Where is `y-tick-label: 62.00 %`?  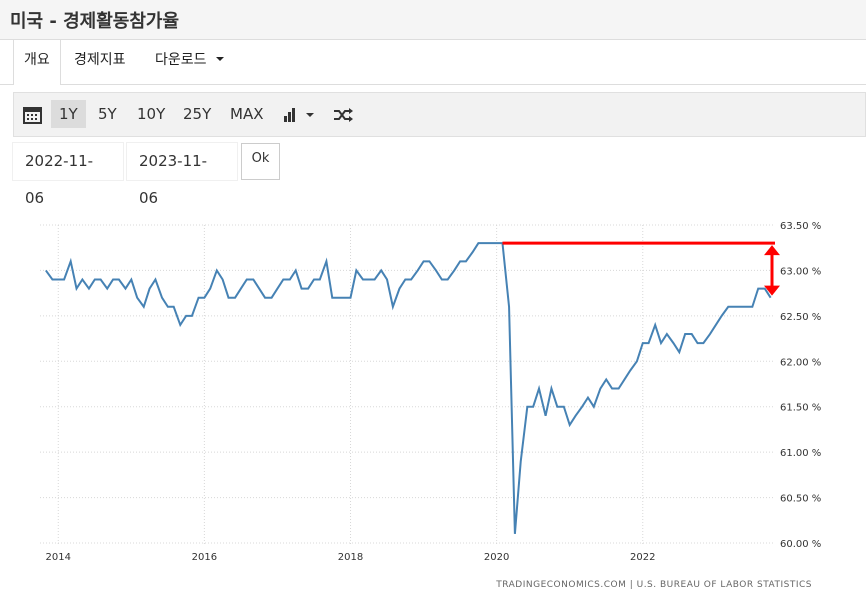 y-tick-label: 62.00 % is located at coordinates (800, 362).